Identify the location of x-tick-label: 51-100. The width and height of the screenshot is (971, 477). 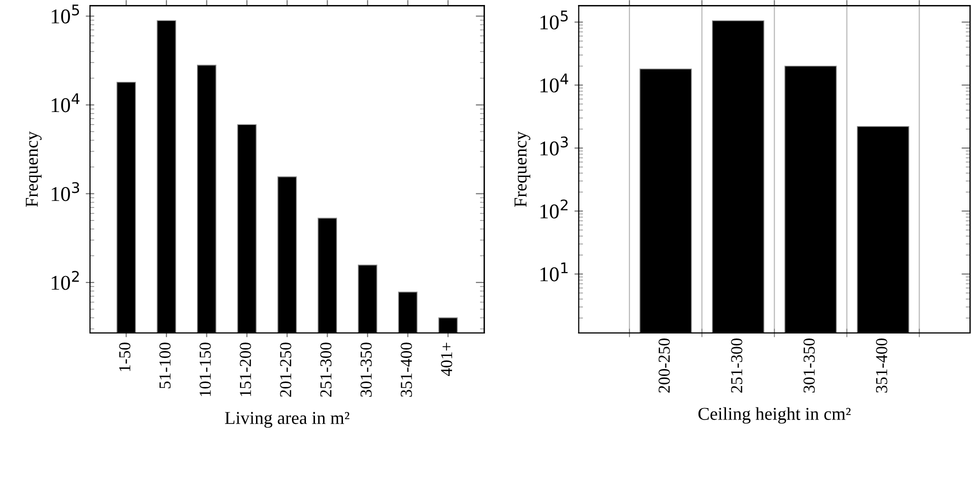
(165, 365).